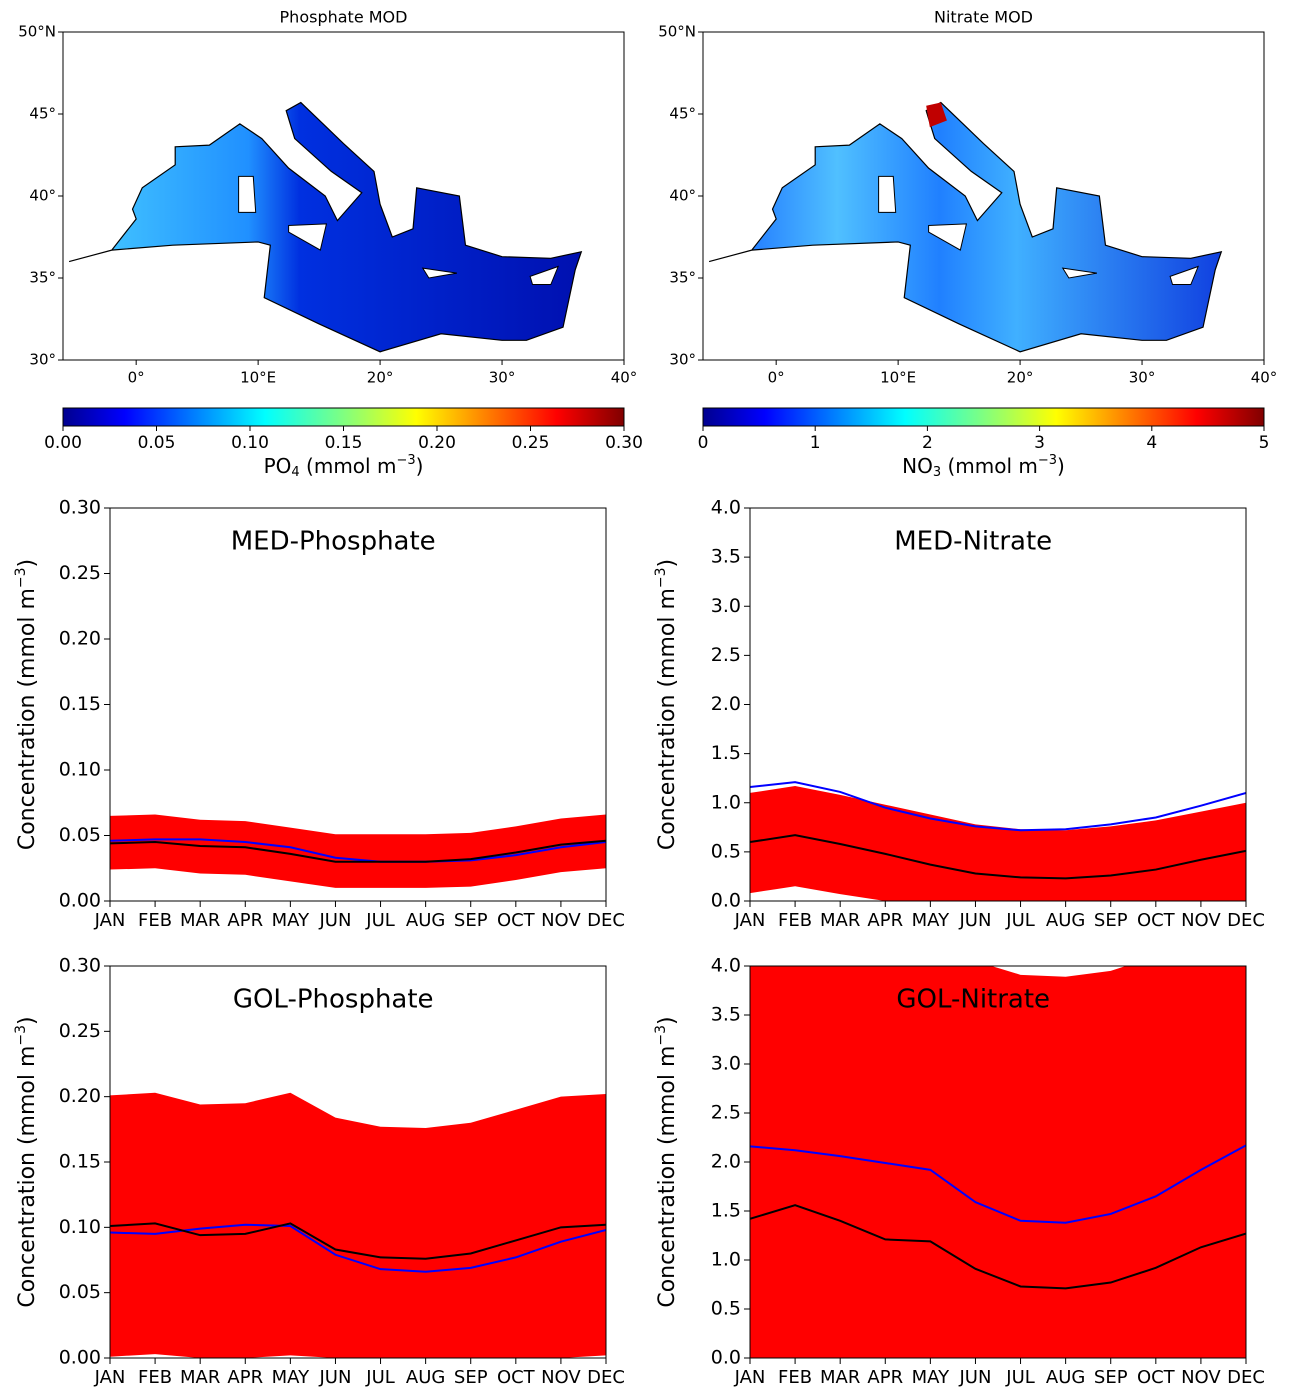 This screenshot has width=1291, height=1391. I want to click on colorbar-label-part: (mmol m, so click(348, 466).